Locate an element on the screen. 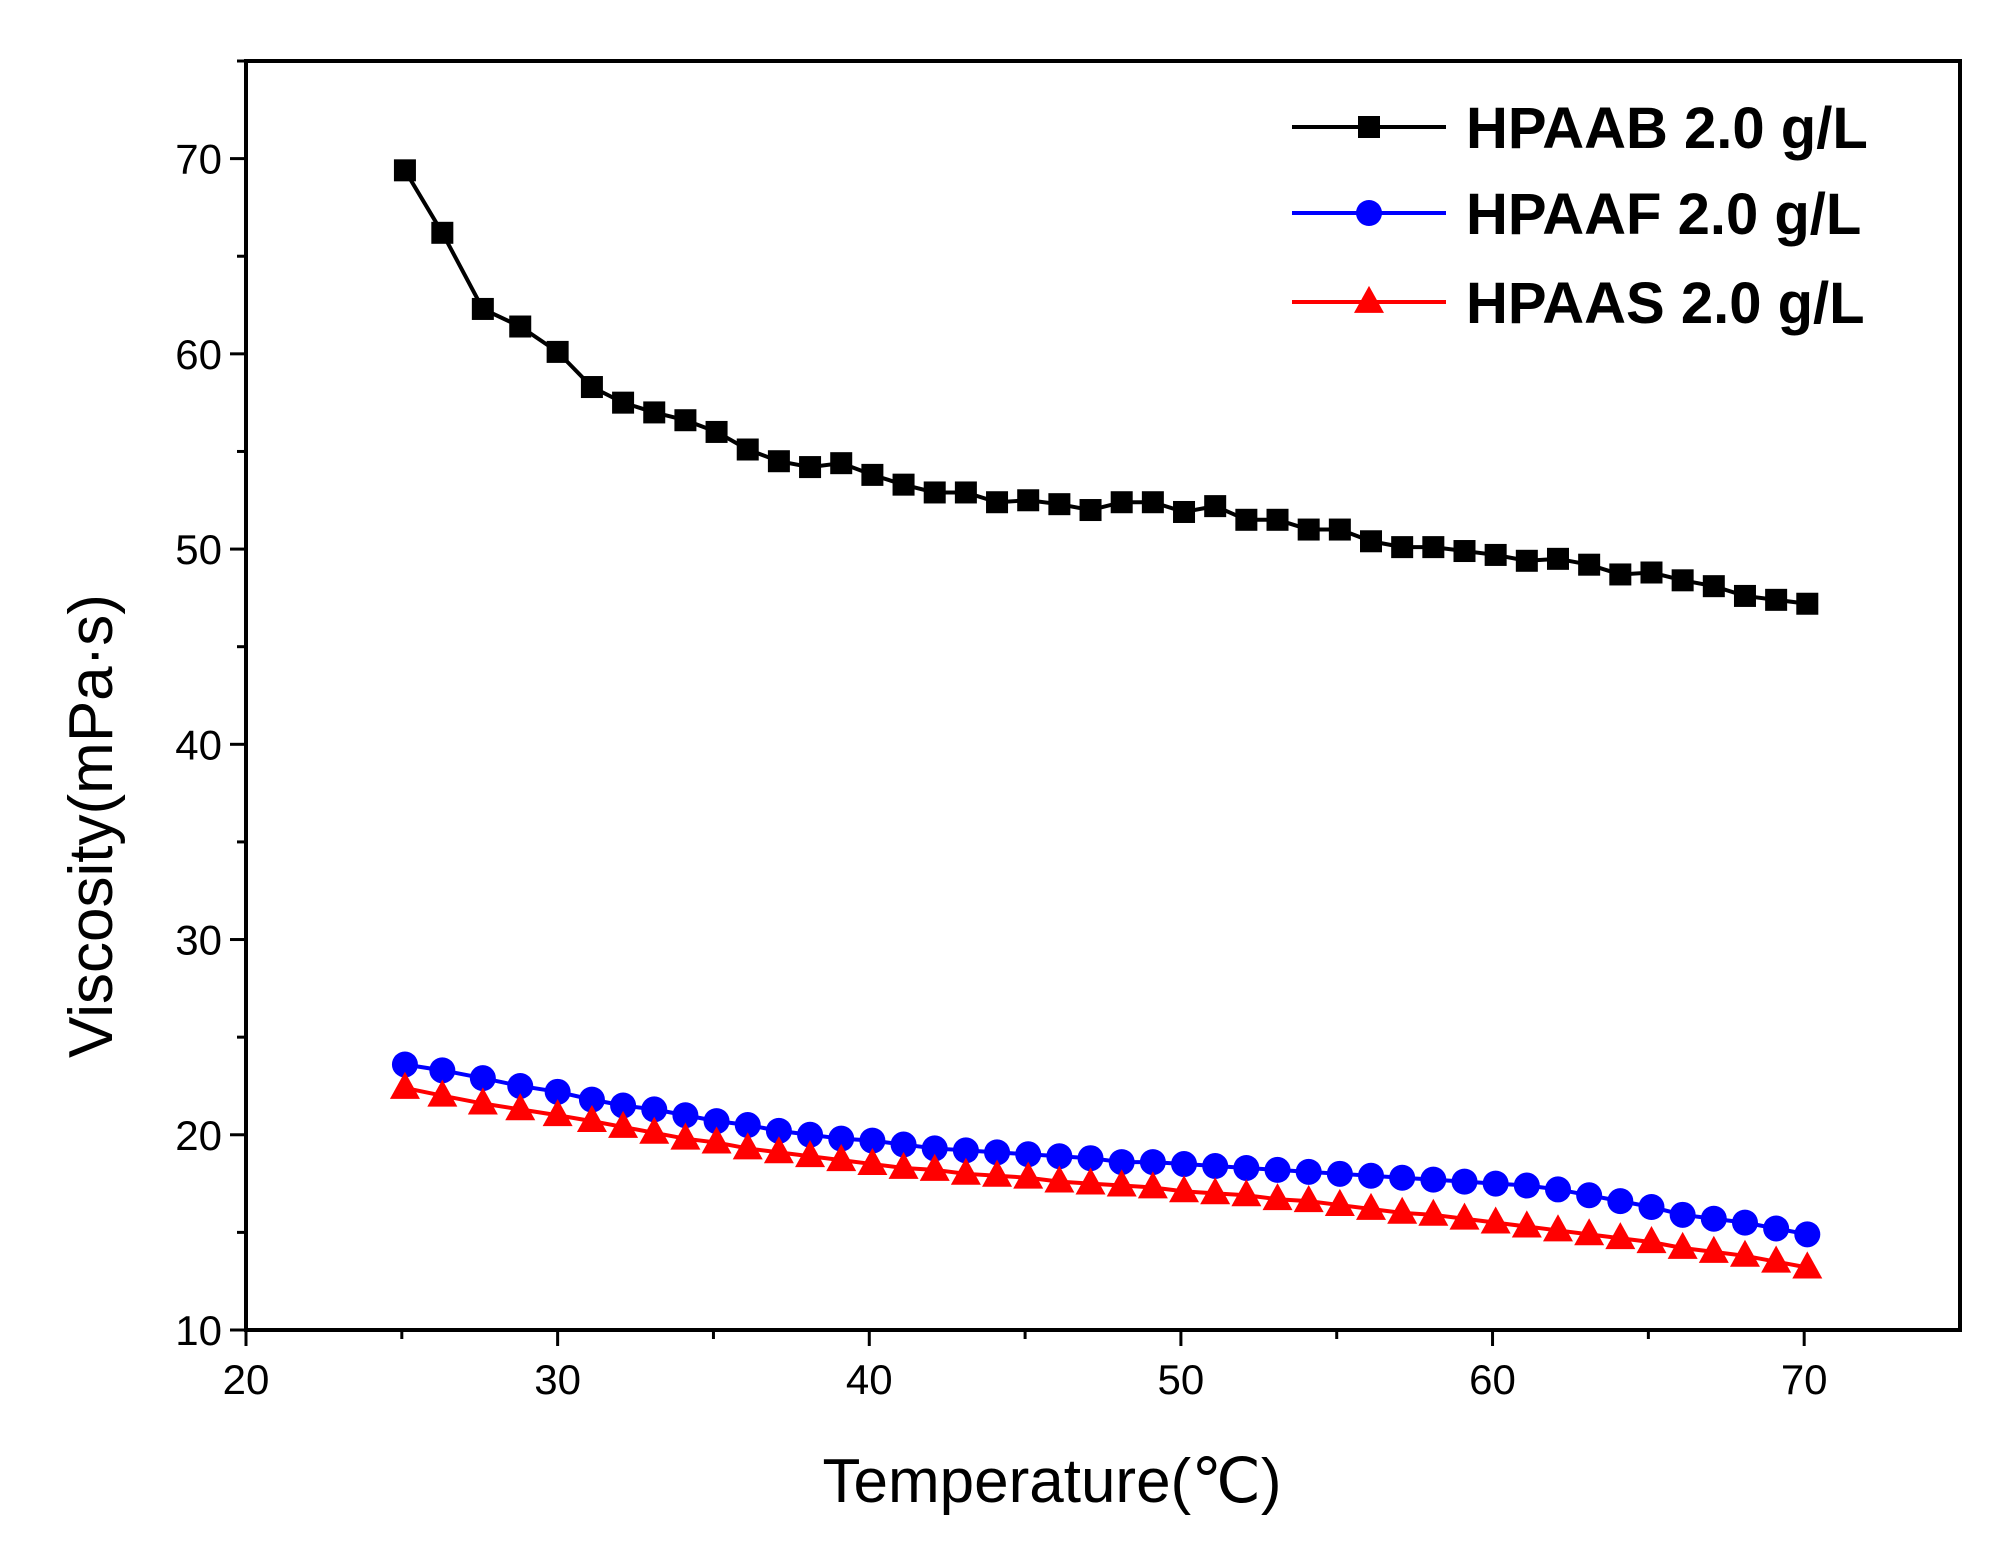 This screenshot has height=1566, width=1997. series-circle is located at coordinates (1106, 1149).